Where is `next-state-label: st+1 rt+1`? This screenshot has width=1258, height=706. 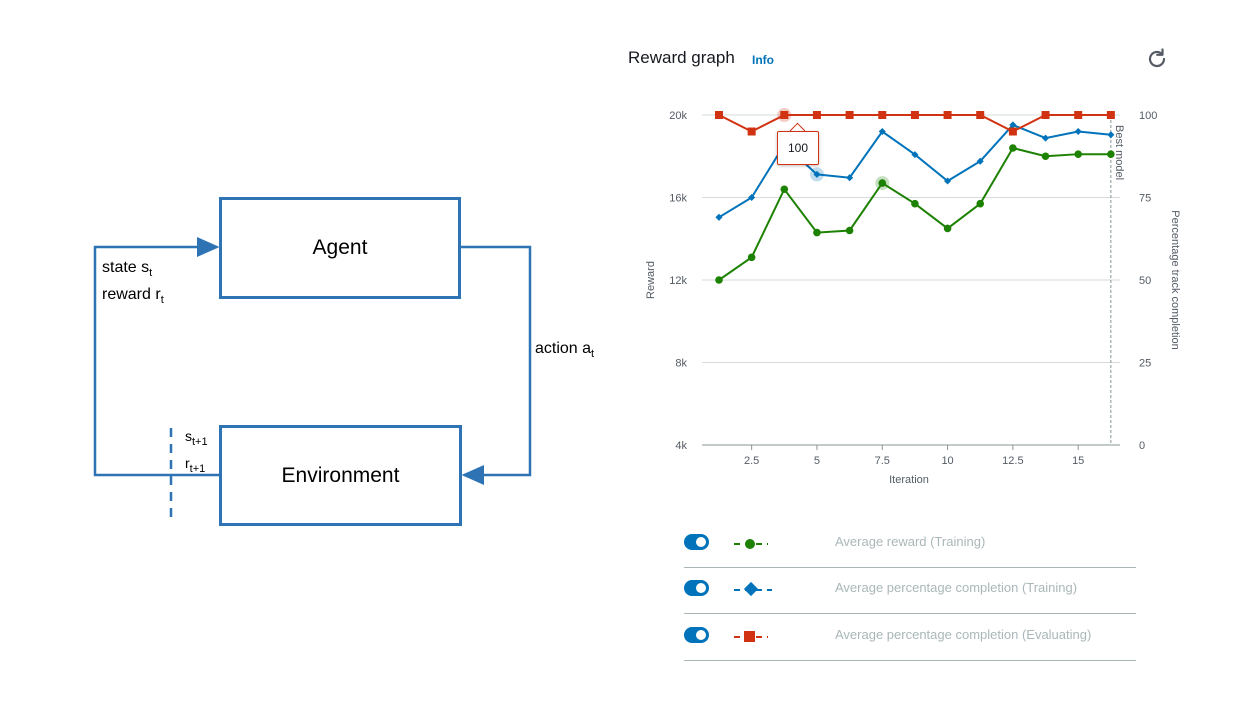
next-state-label: st+1 rt+1 is located at coordinates (196, 451).